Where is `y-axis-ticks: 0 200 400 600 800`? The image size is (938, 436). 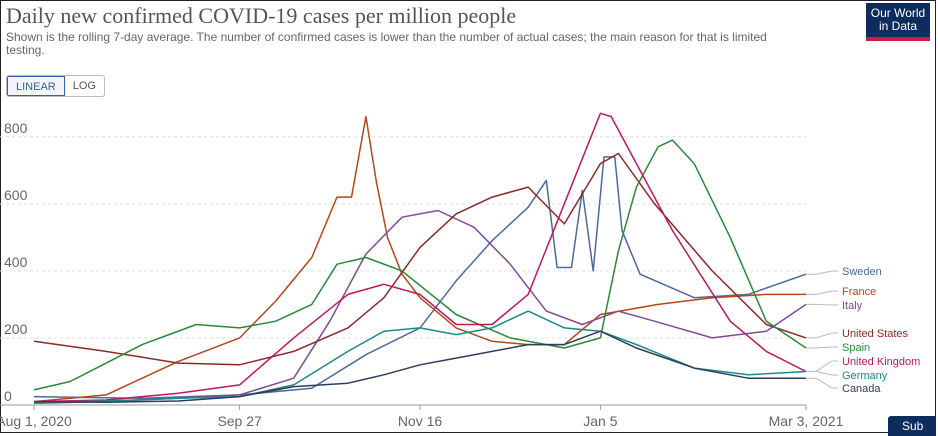 y-axis-ticks: 0 200 400 600 800 is located at coordinates (16, 262).